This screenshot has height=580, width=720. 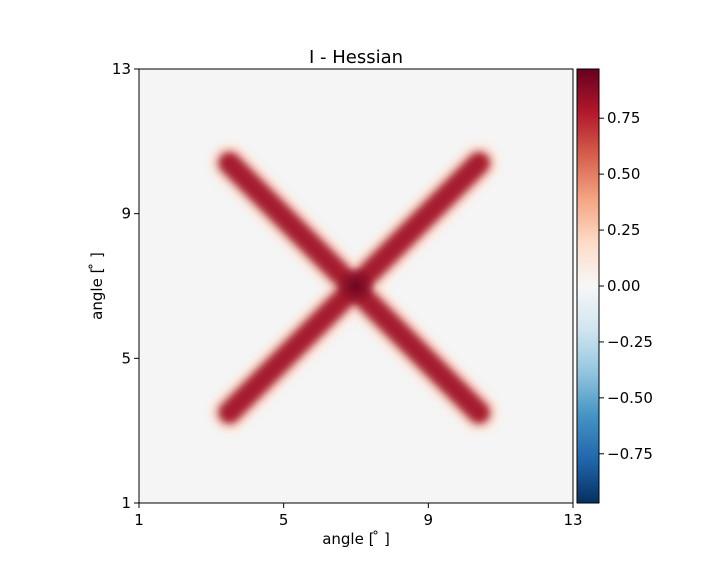 What do you see at coordinates (358, 516) in the screenshot?
I see `x-axis: 1 5 9 13` at bounding box center [358, 516].